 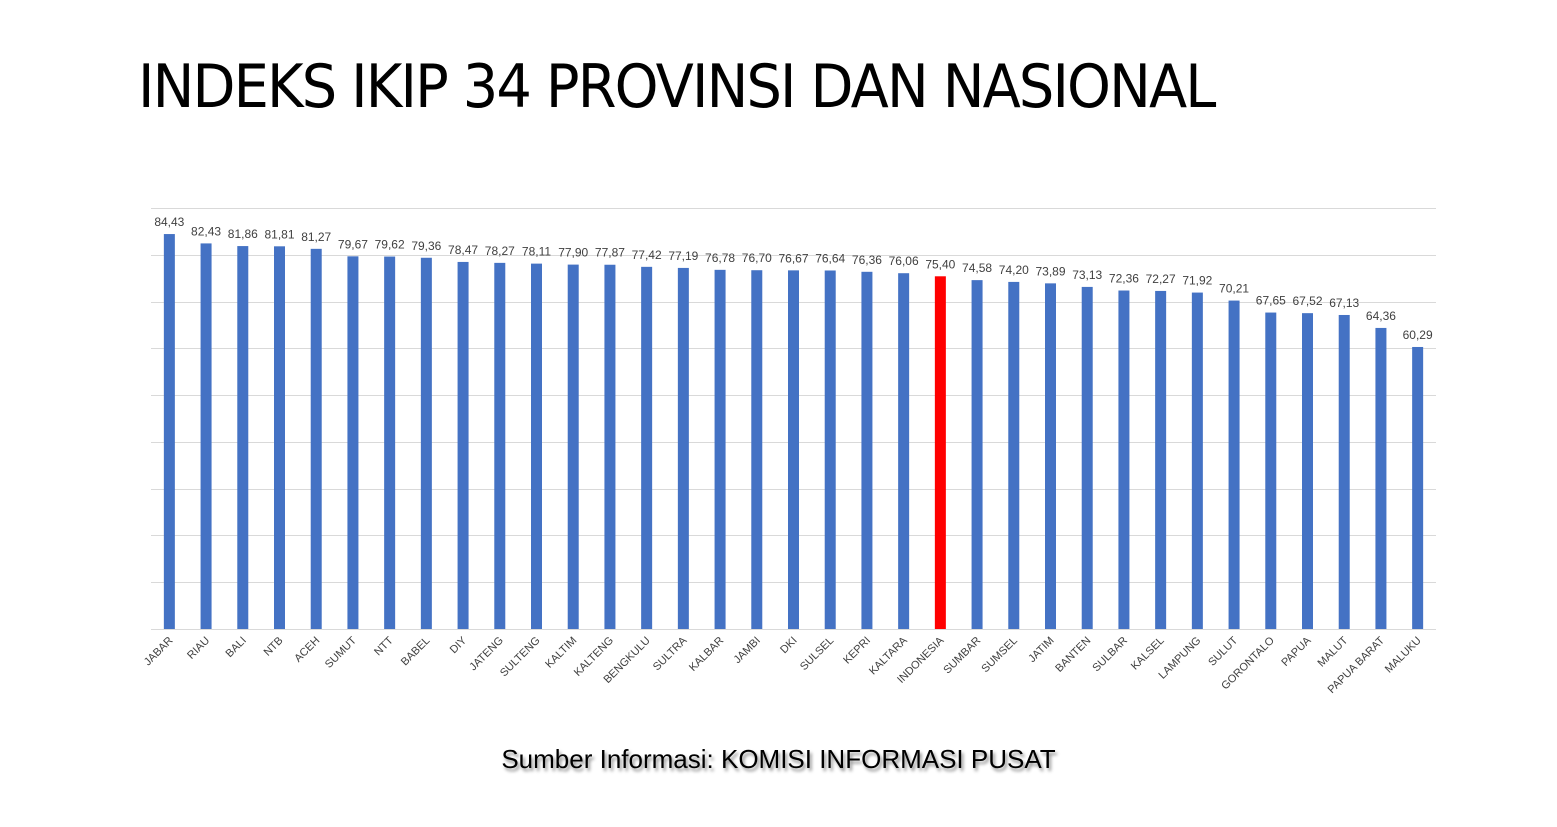 I want to click on category-label: ACEH, so click(x=307, y=650).